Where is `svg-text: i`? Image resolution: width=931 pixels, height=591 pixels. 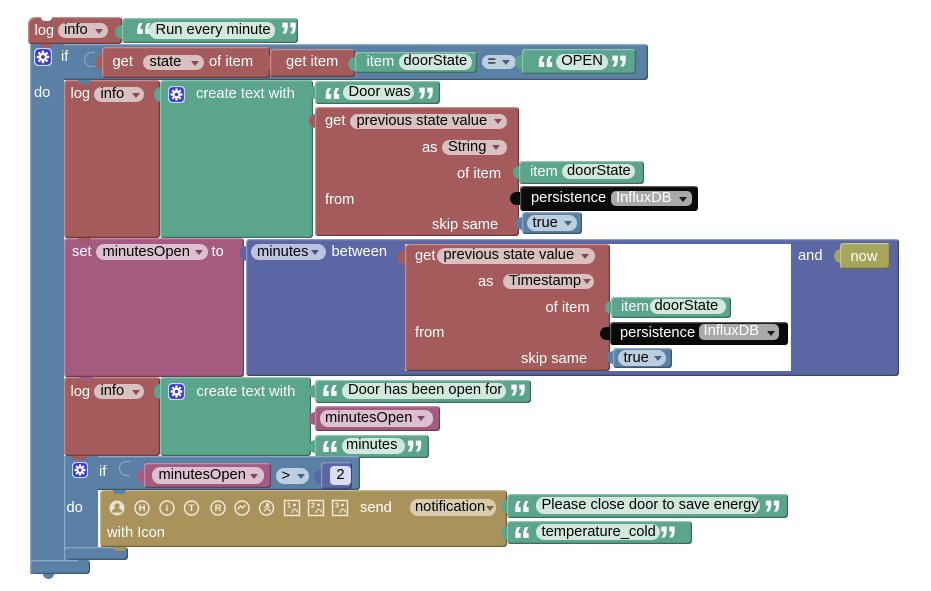
svg-text: i is located at coordinates (167, 508).